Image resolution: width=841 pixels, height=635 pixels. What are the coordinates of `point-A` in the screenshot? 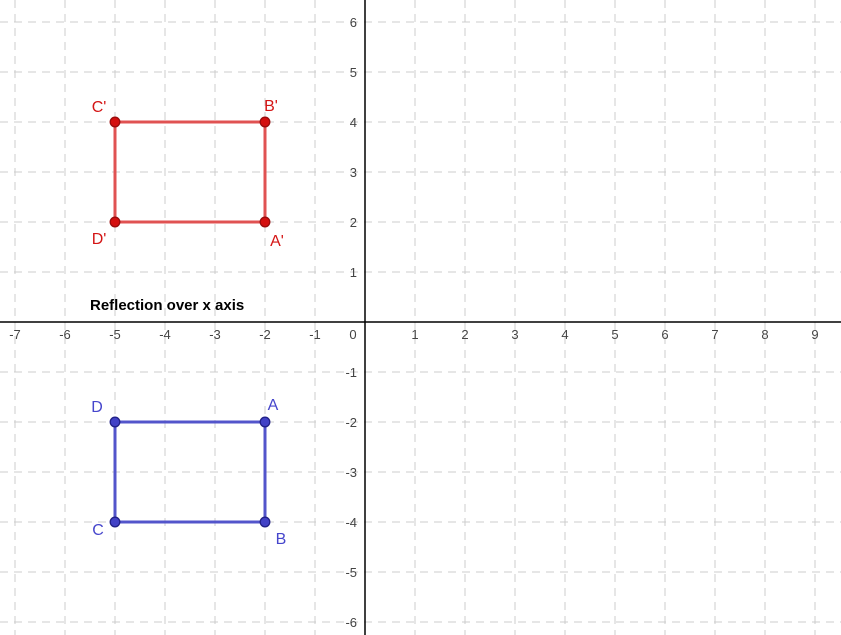 It's located at (265, 422).